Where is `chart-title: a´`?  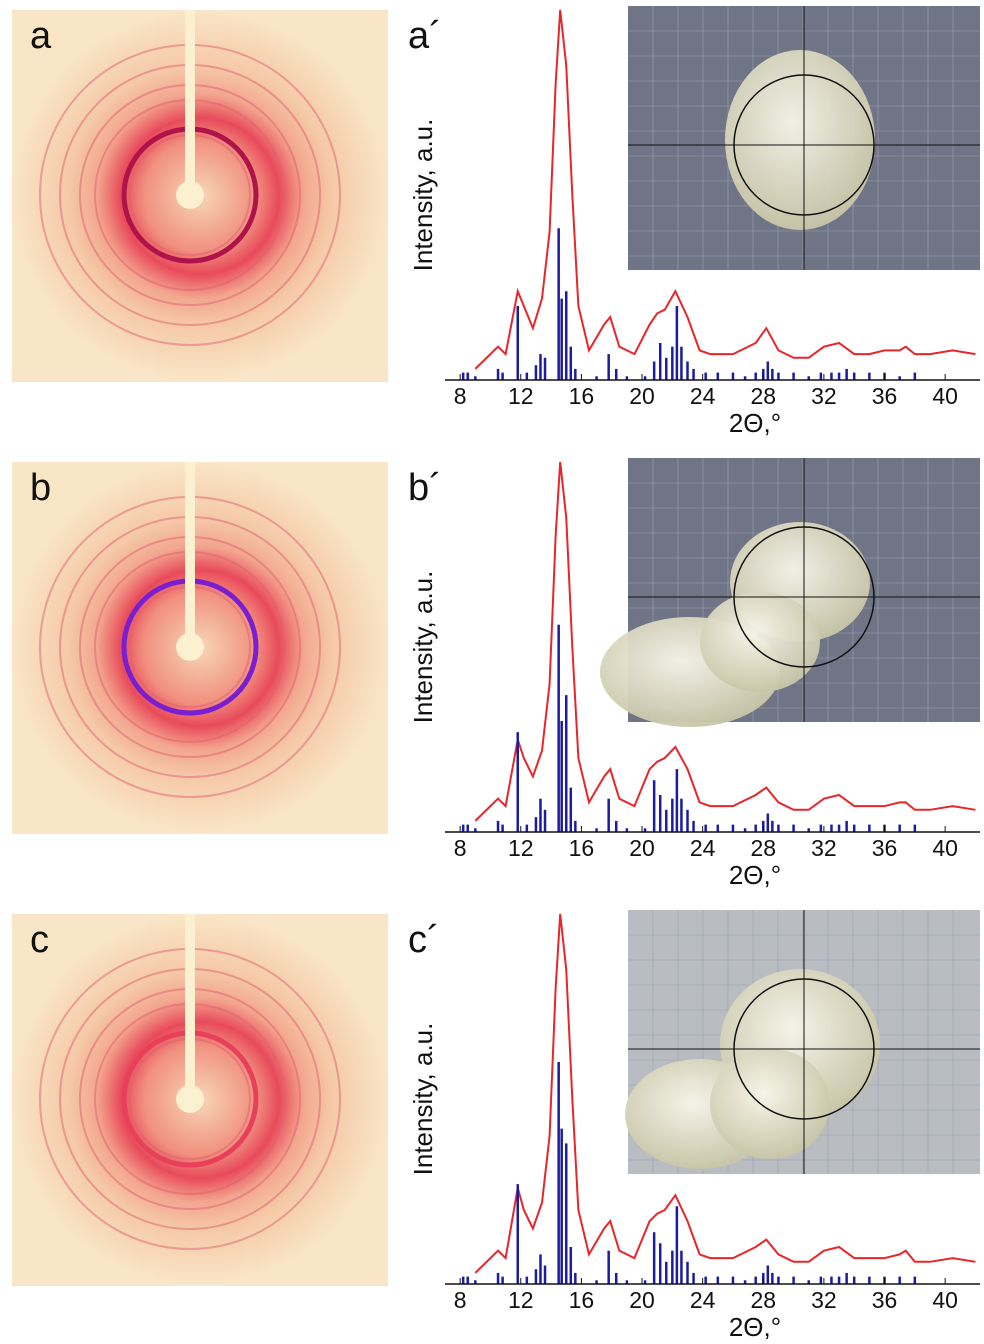
chart-title: a´ is located at coordinates (425, 36).